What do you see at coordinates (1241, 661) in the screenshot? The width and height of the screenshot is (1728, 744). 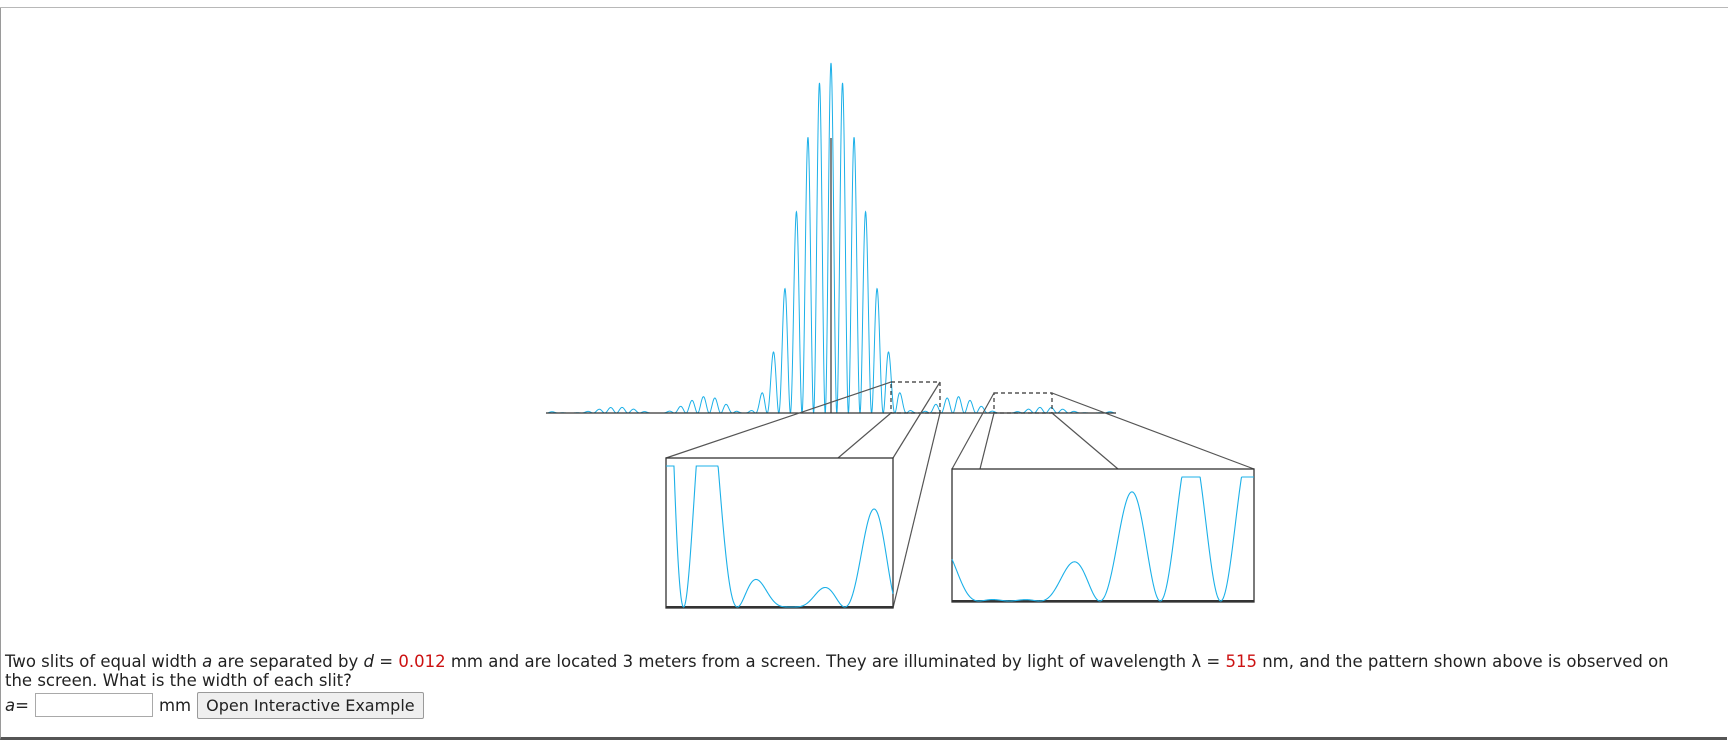 I see `lambda-value: 515` at bounding box center [1241, 661].